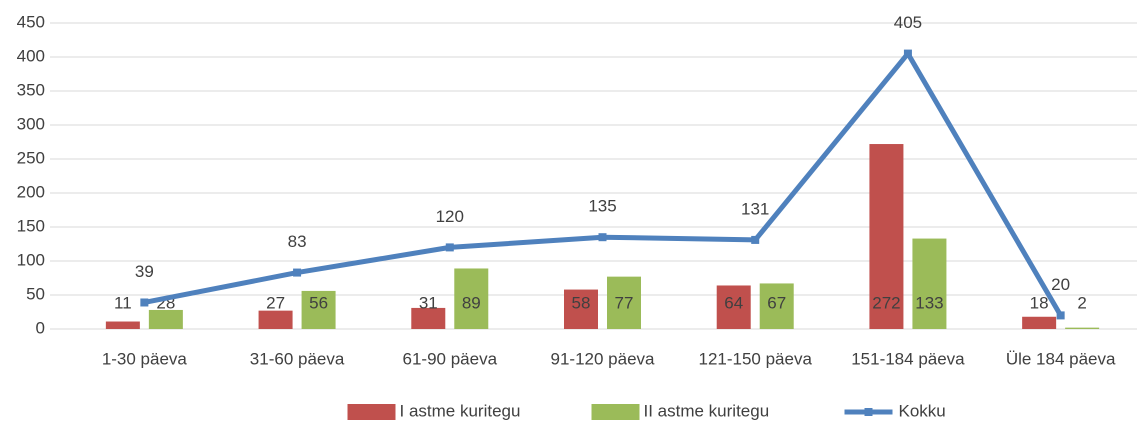 This screenshot has height=423, width=1137. I want to click on y-tick-label: 250, so click(31, 157).